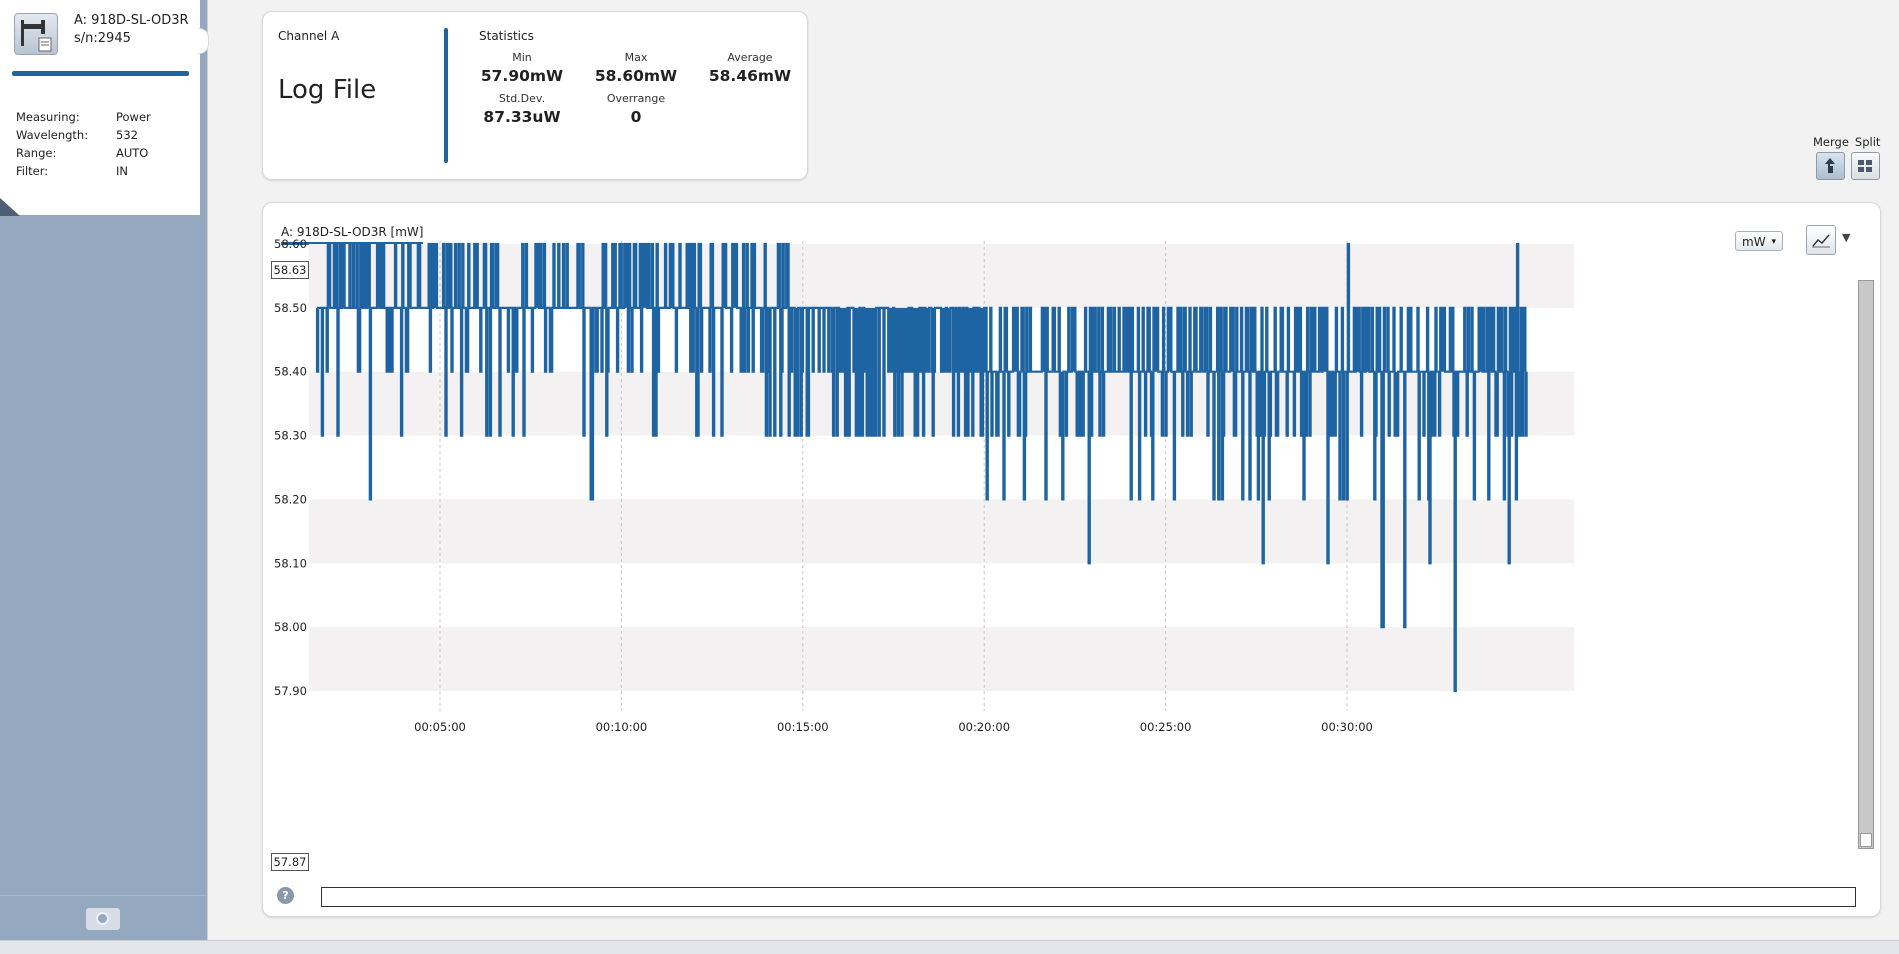 The height and width of the screenshot is (954, 1899). I want to click on x-tick-label: 00:30:00, so click(1347, 727).